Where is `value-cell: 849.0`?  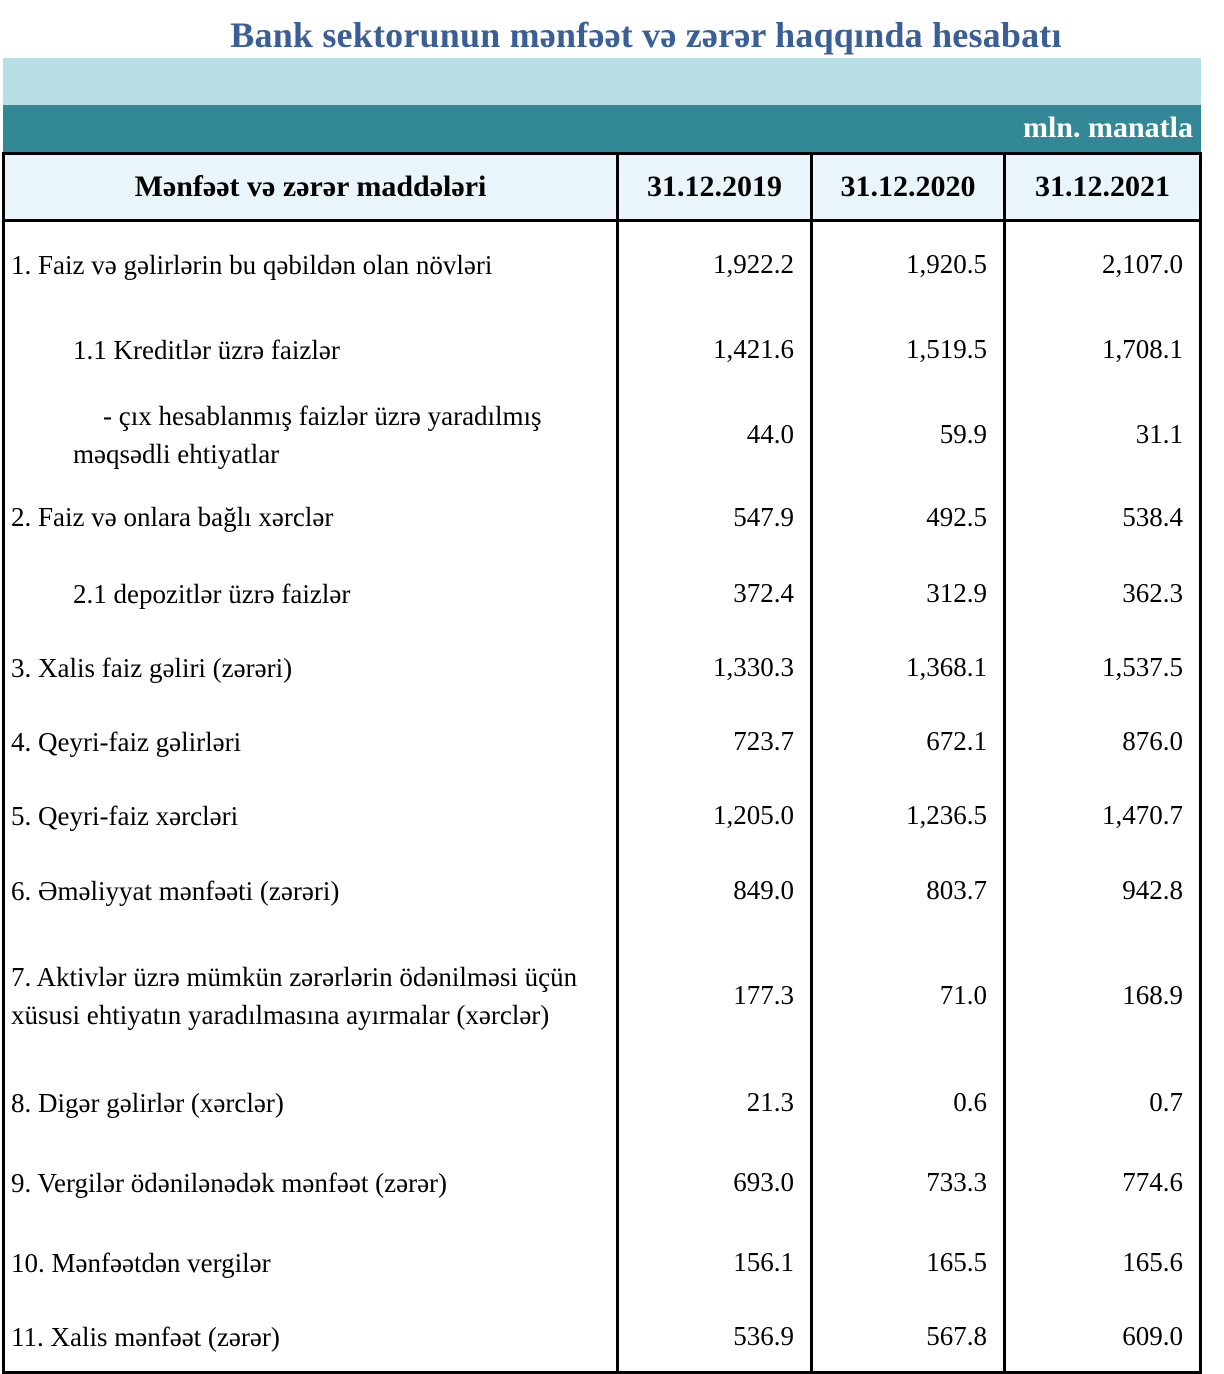
value-cell: 849.0 is located at coordinates (714, 890).